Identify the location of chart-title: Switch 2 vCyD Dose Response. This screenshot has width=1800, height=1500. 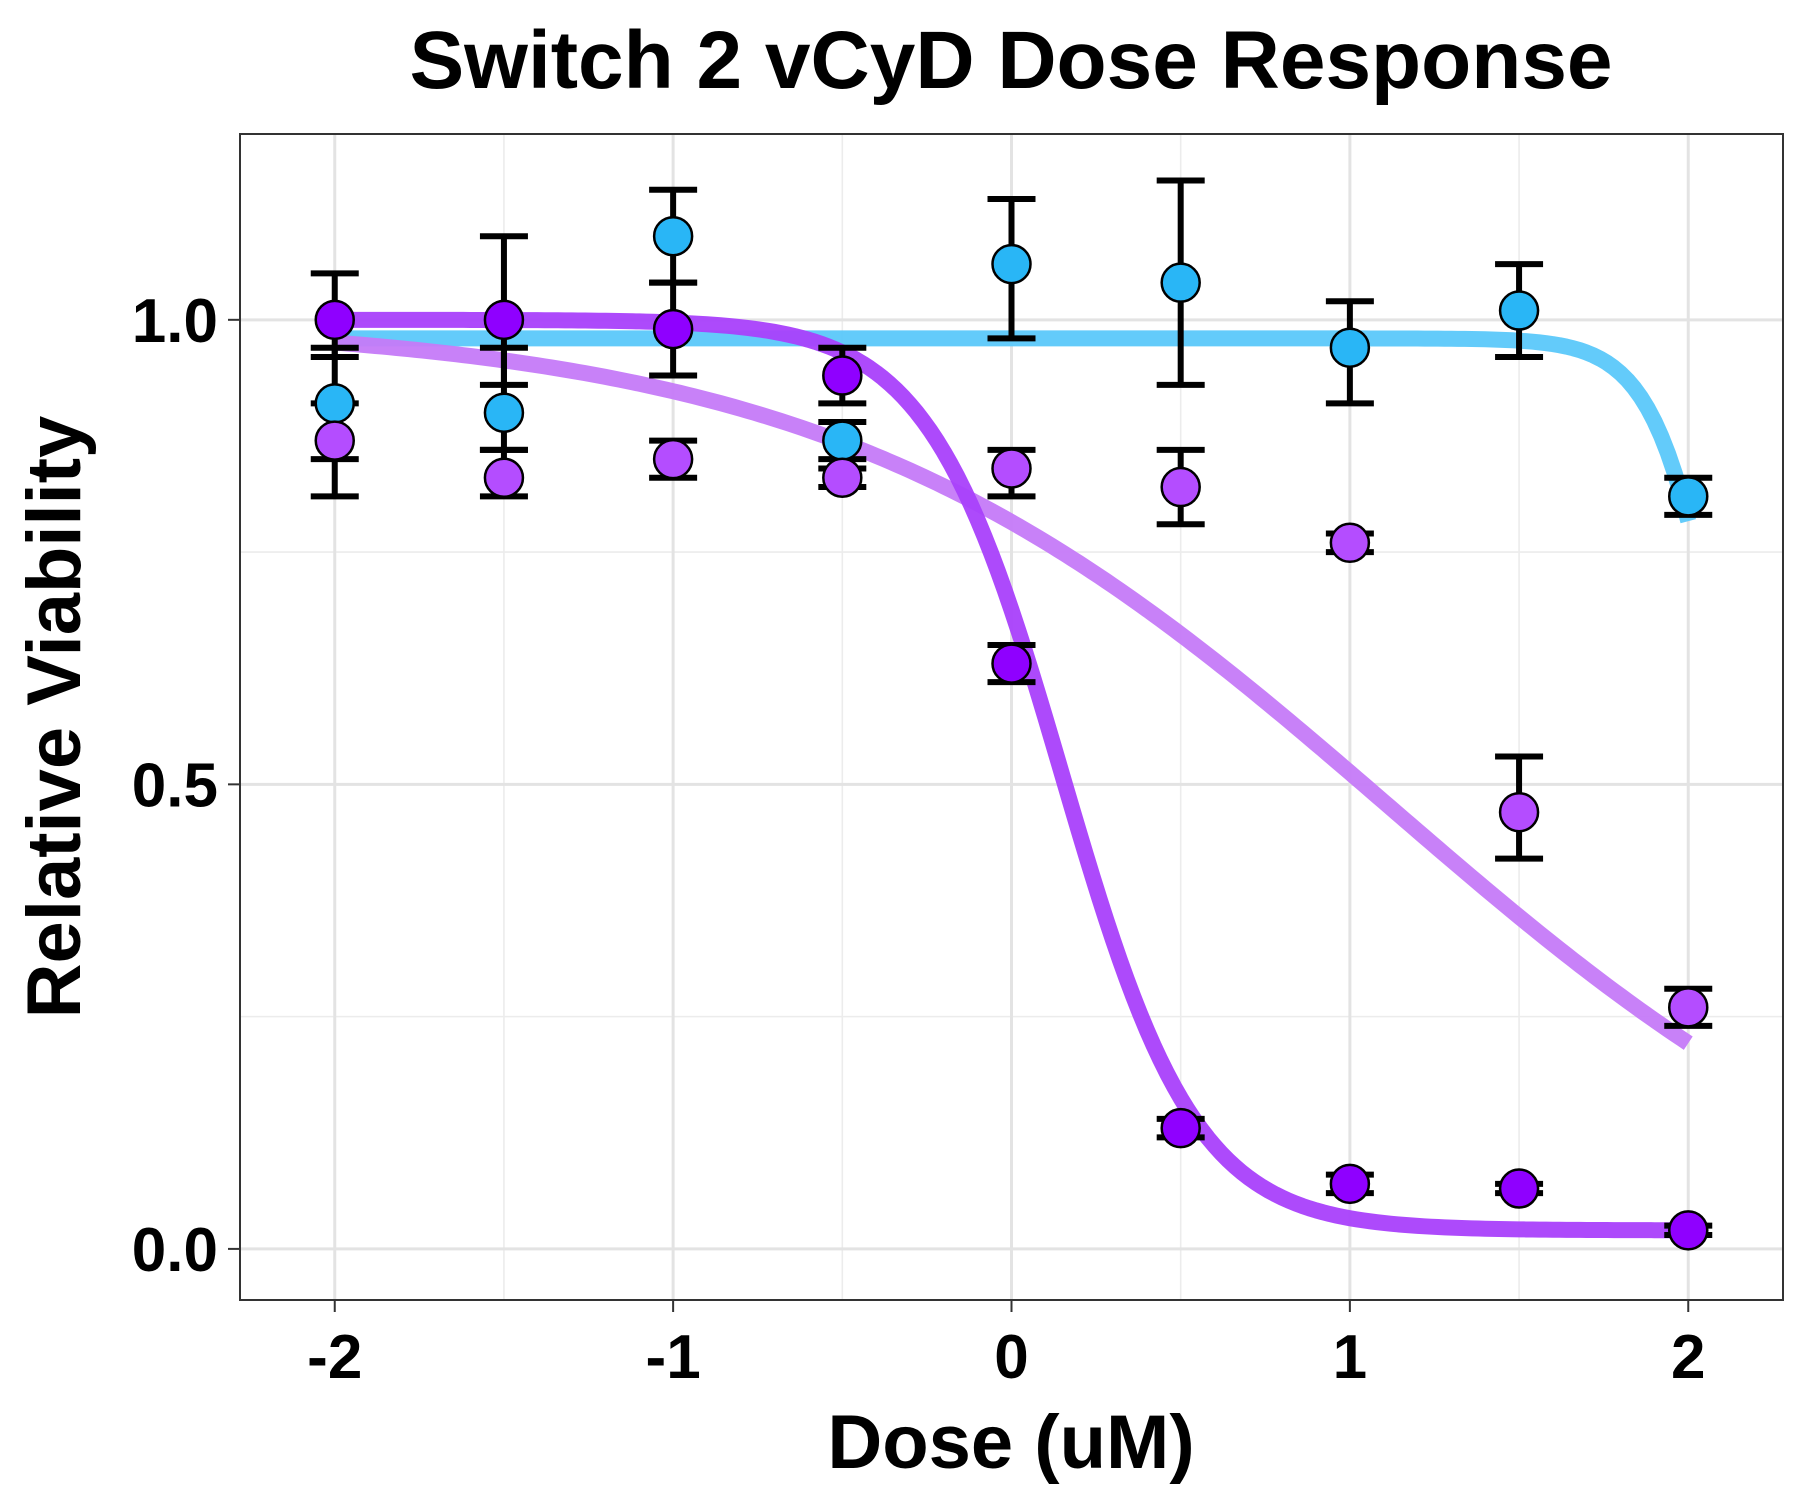
(1010, 60).